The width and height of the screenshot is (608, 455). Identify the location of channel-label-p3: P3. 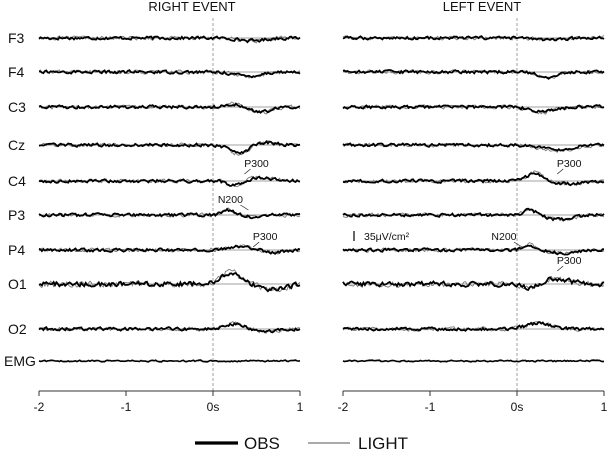
(16, 215).